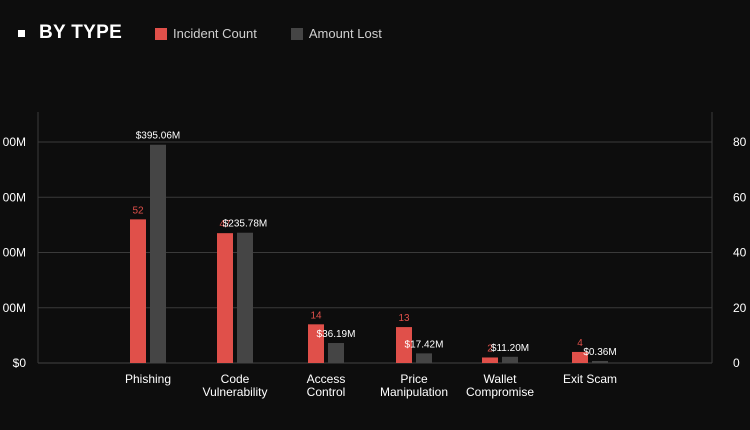 The height and width of the screenshot is (430, 750). Describe the element at coordinates (161, 33) in the screenshot. I see `legend-swatch-count` at that location.